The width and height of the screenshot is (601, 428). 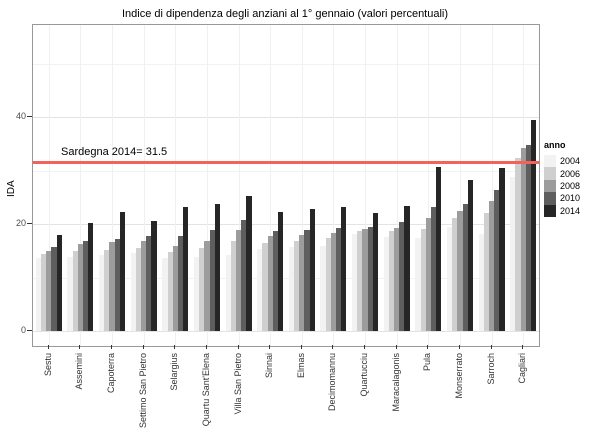 What do you see at coordinates (550, 186) in the screenshot?
I see `legend-swatch-2008` at bounding box center [550, 186].